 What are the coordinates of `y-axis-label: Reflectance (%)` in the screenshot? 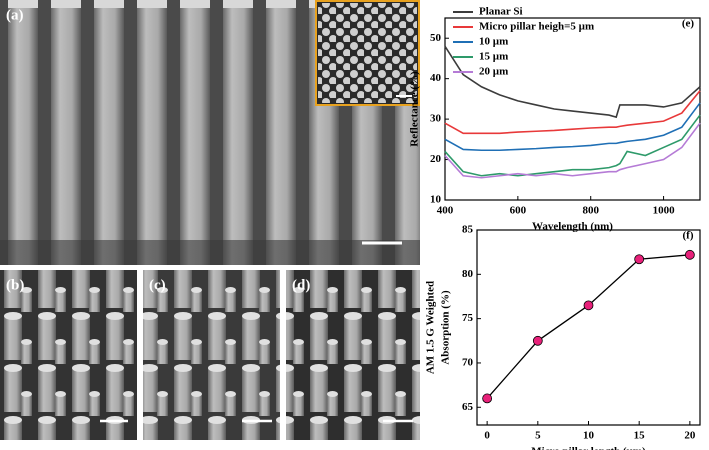 It's located at (415, 109).